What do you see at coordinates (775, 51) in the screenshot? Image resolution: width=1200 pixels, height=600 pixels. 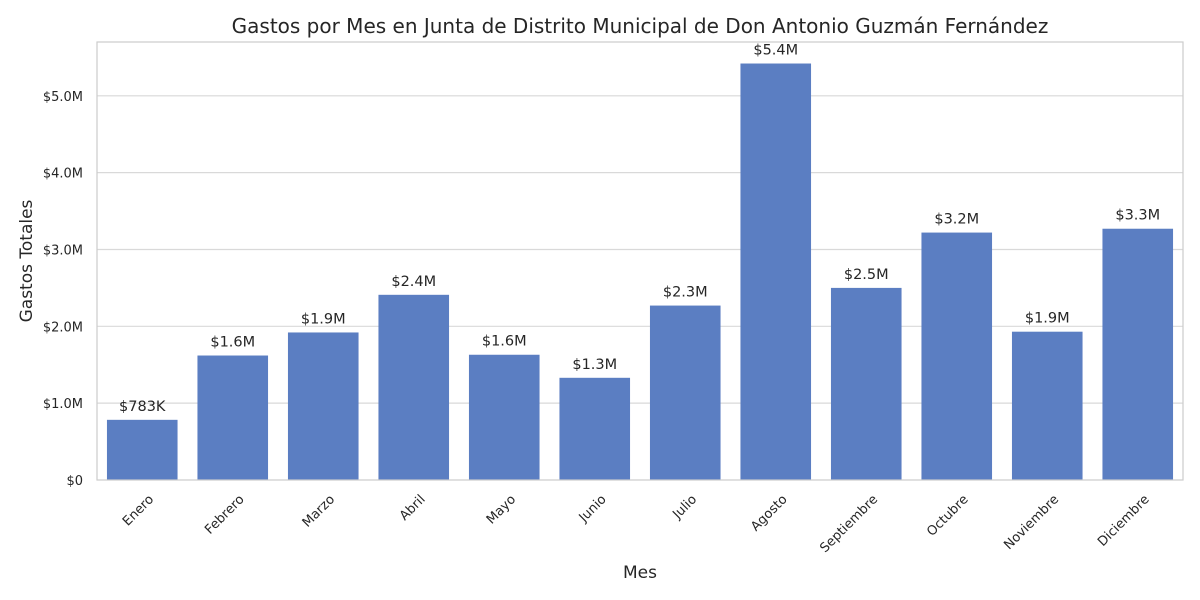 I see `bar-value-label: $5.4M` at bounding box center [775, 51].